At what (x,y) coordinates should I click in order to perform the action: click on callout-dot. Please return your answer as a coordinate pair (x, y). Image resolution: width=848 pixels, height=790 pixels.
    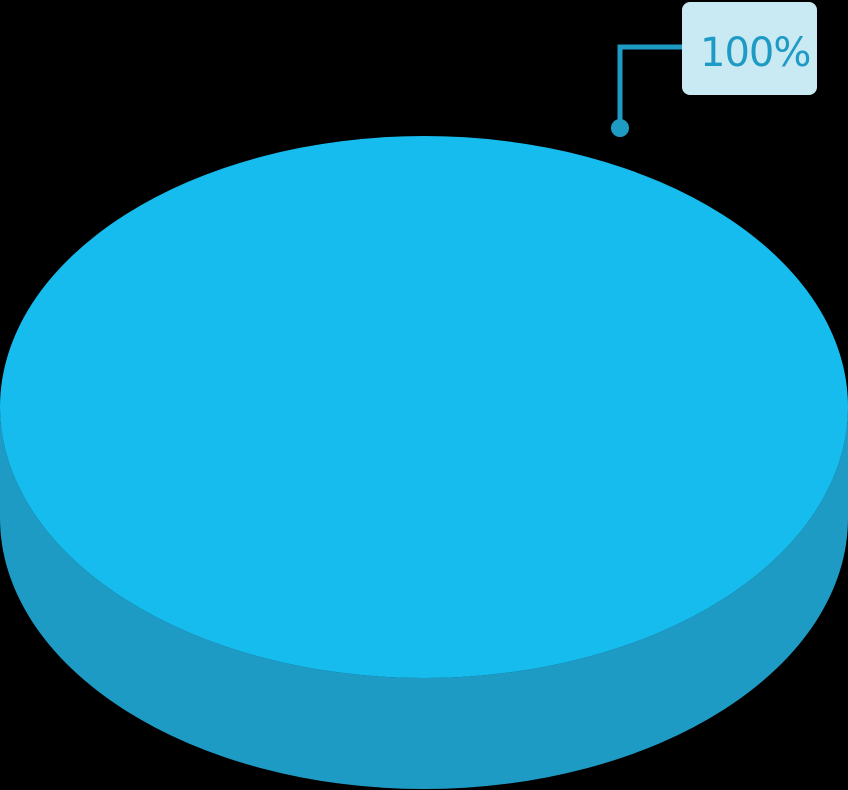
    Looking at the image, I should click on (620, 128).